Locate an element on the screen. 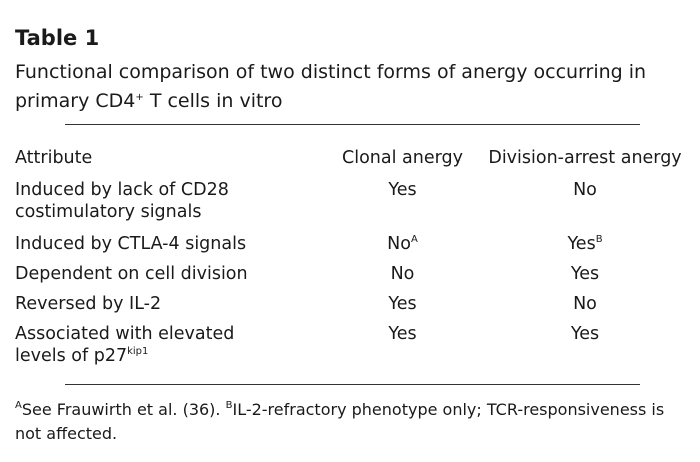 This screenshot has height=462, width=700. table-cell: YesB is located at coordinates (585, 244).